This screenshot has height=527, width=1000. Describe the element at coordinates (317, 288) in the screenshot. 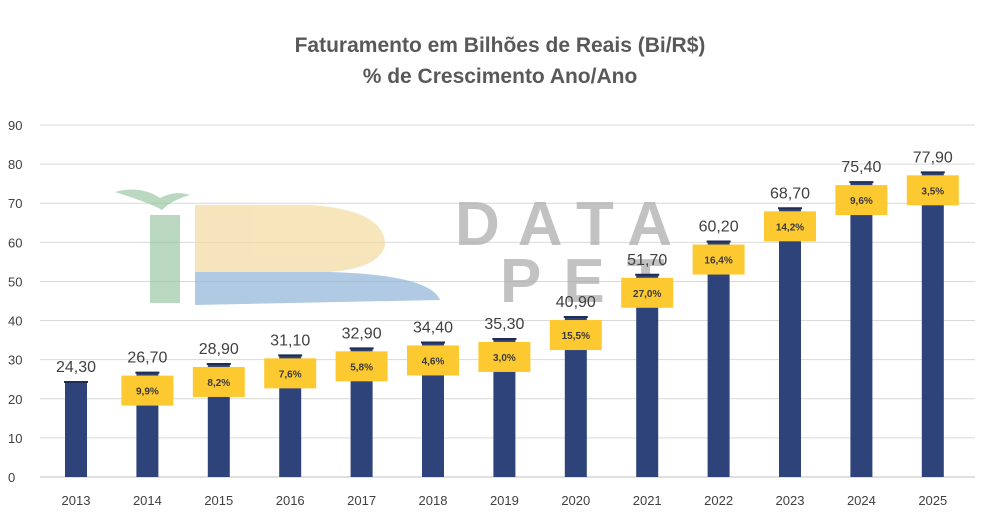

I see `watermark-logo-arc-blue` at that location.